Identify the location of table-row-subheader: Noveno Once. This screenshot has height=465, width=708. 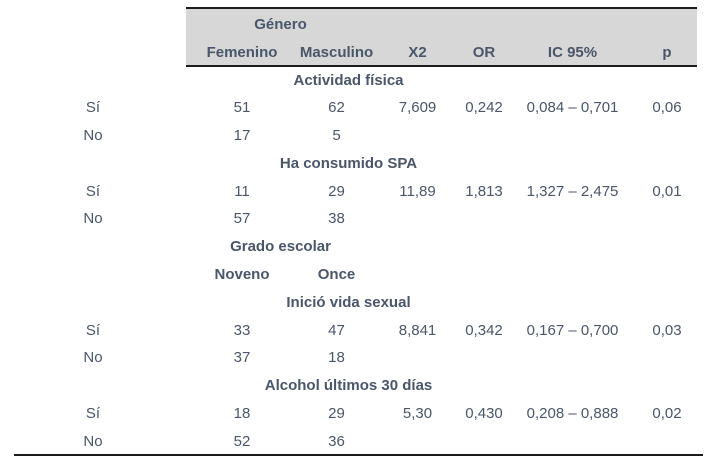
(348, 275).